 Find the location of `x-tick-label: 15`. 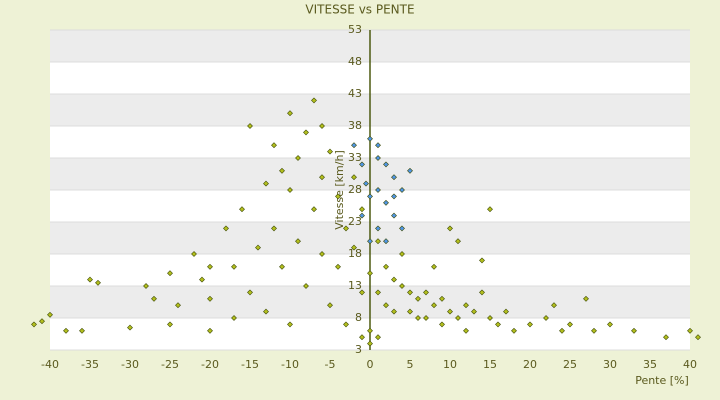

x-tick-label: 15 is located at coordinates (490, 364).